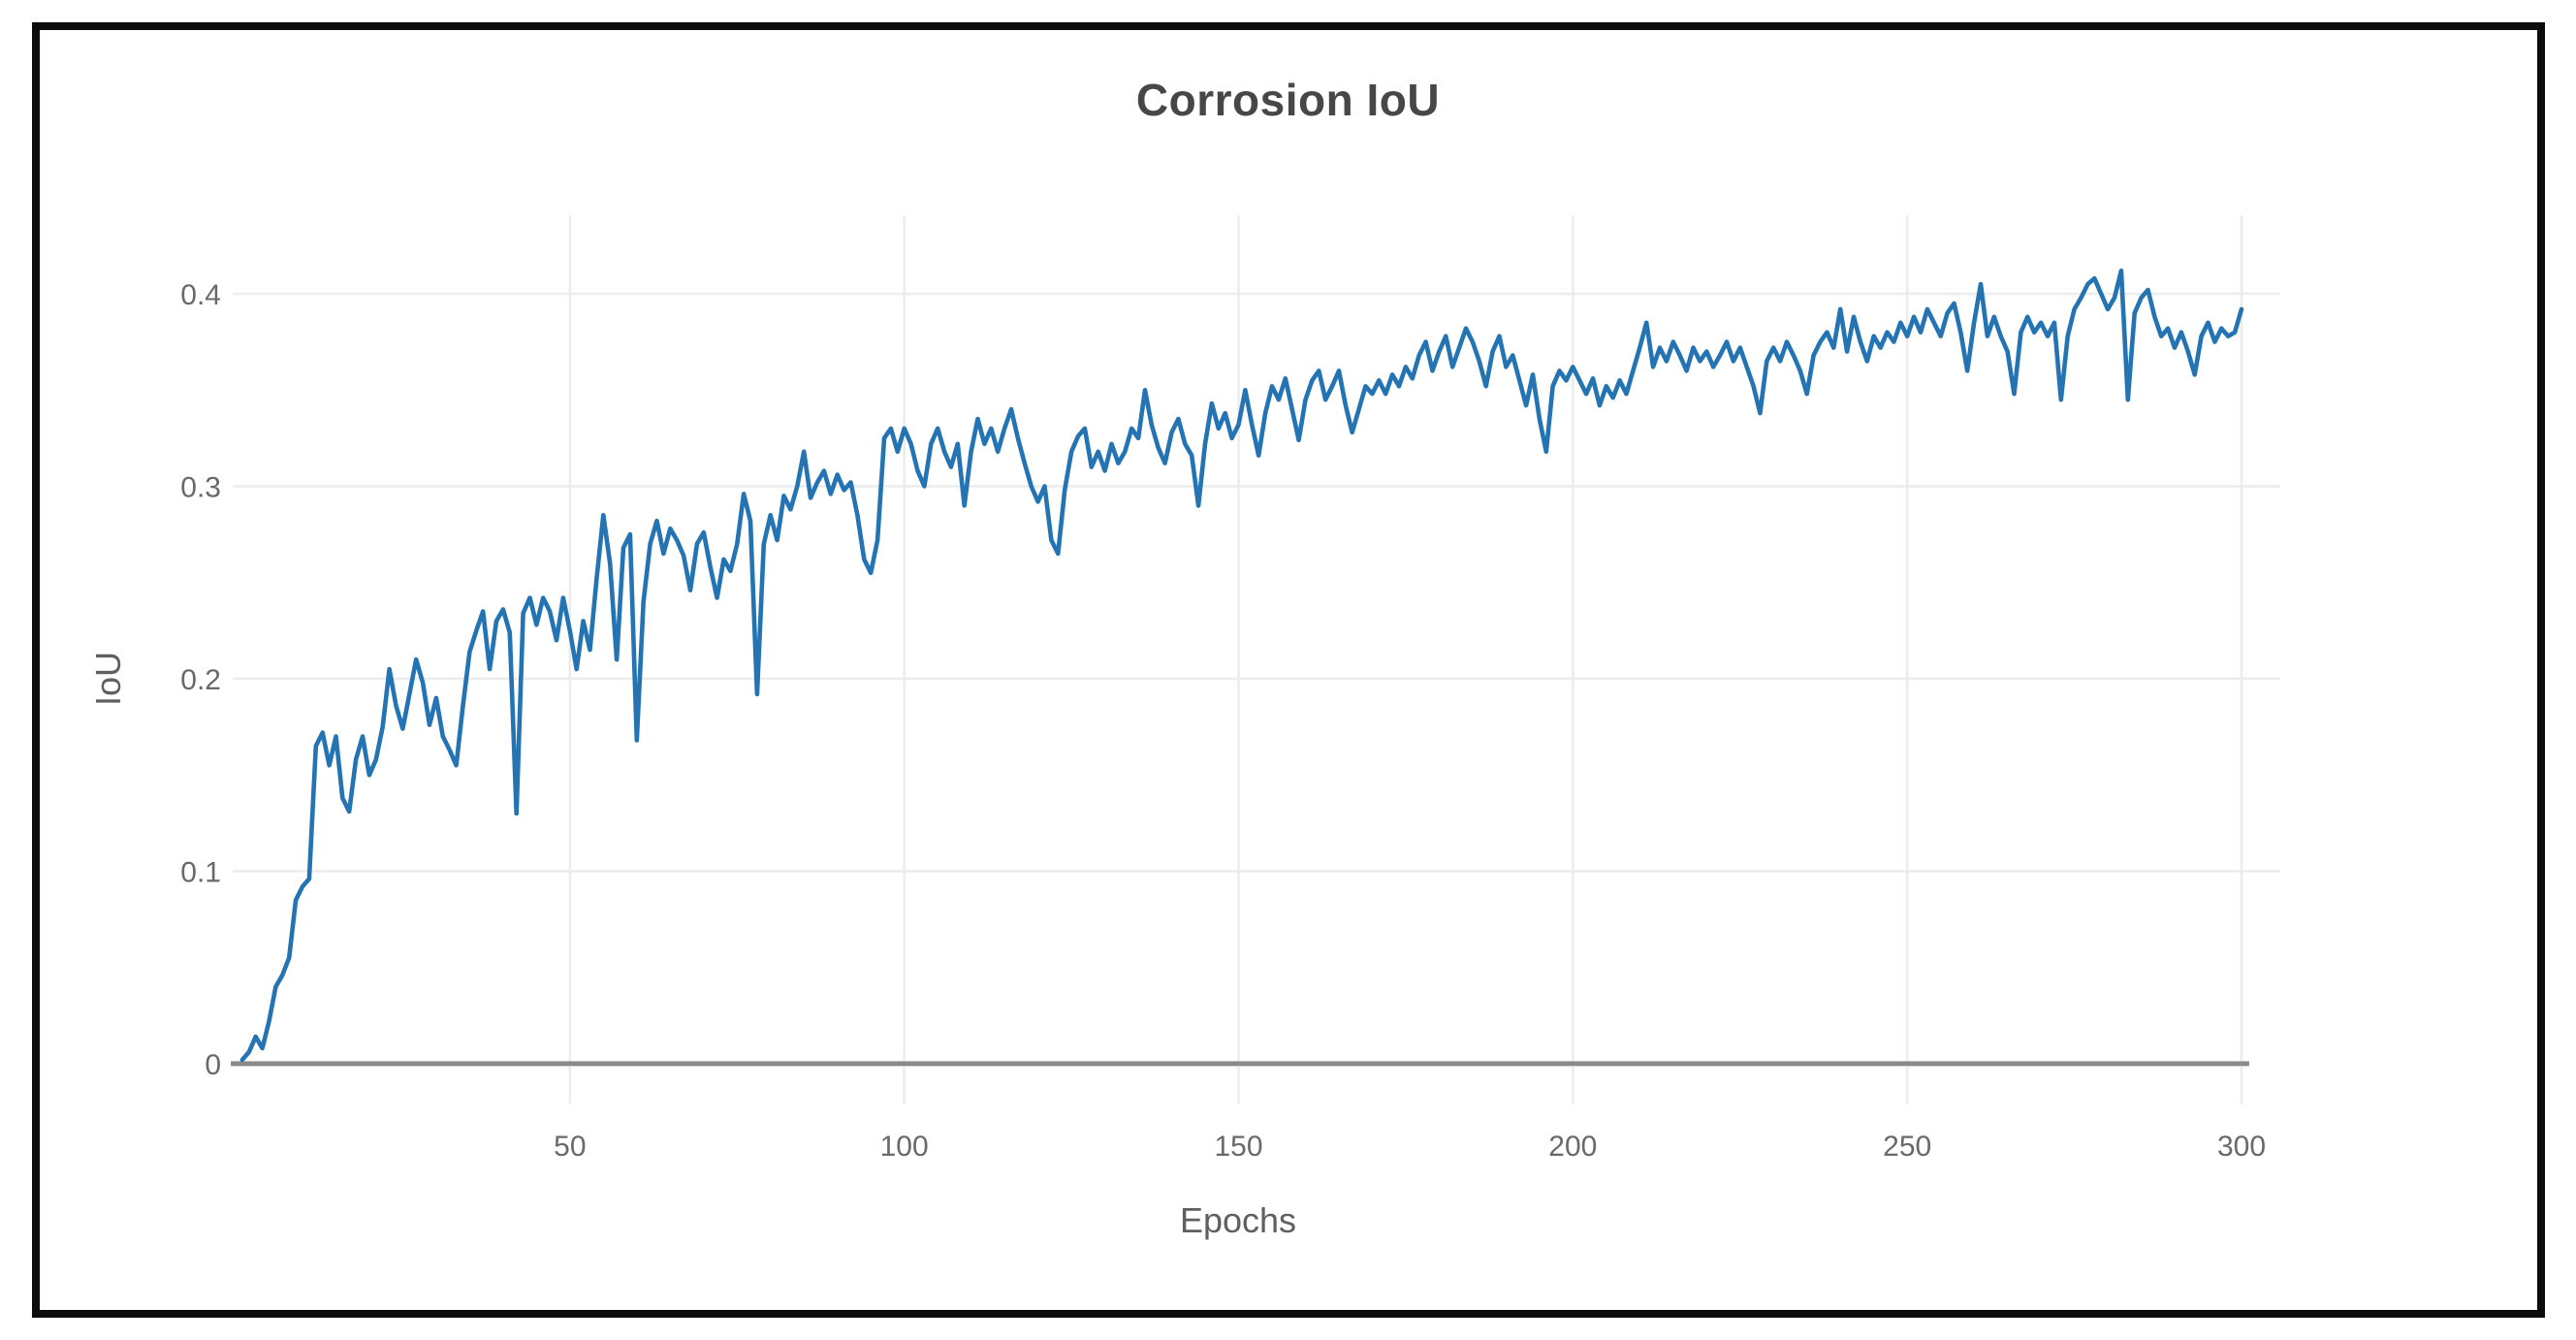 Image resolution: width=2576 pixels, height=1340 pixels. What do you see at coordinates (200, 295) in the screenshot?
I see `svg-text: 0.4` at bounding box center [200, 295].